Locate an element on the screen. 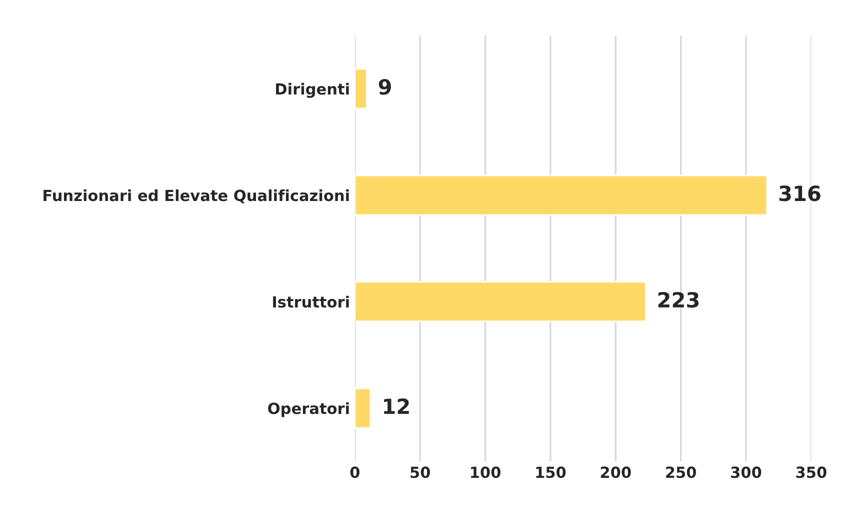  data-label: 316 is located at coordinates (799, 193).